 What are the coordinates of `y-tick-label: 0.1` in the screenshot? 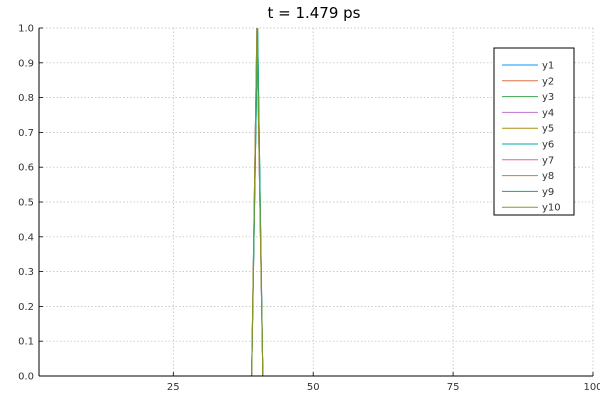 It's located at (26, 342).